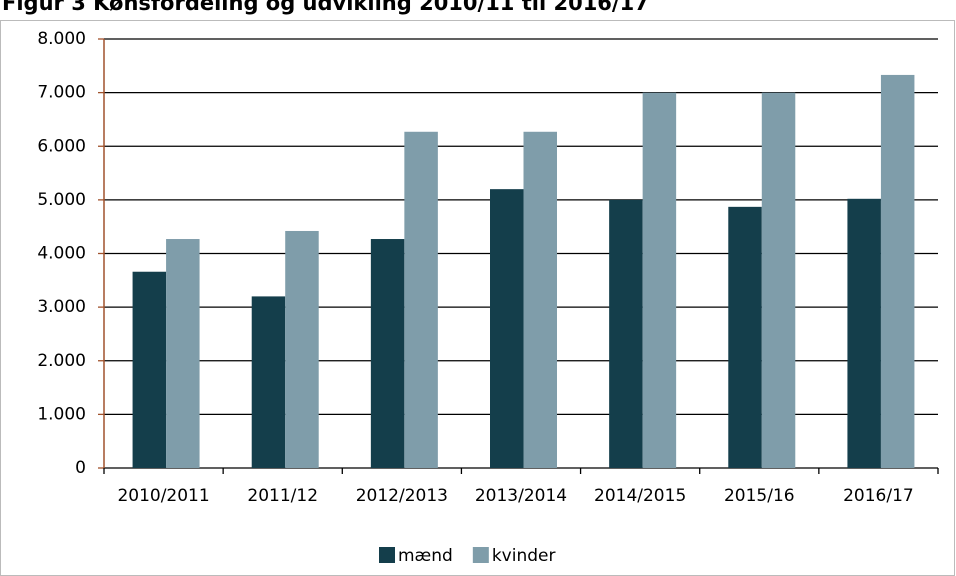  I want to click on y-tick-label: 5.000, so click(61, 200).